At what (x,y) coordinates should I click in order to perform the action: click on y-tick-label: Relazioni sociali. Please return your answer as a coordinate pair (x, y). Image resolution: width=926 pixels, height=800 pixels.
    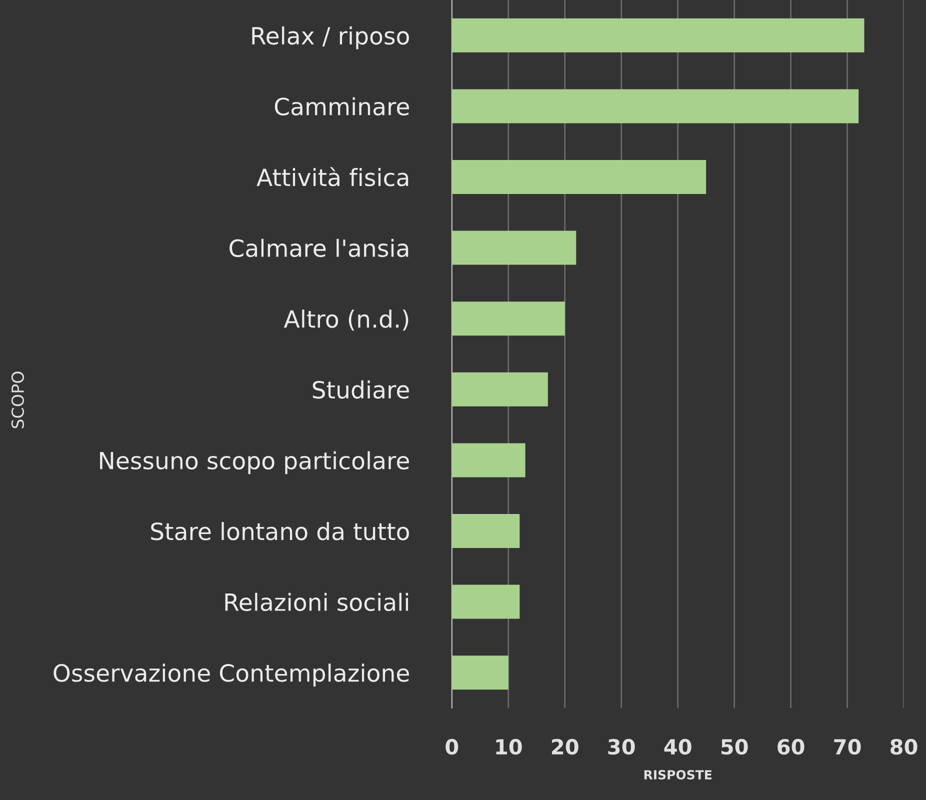
    Looking at the image, I should click on (316, 602).